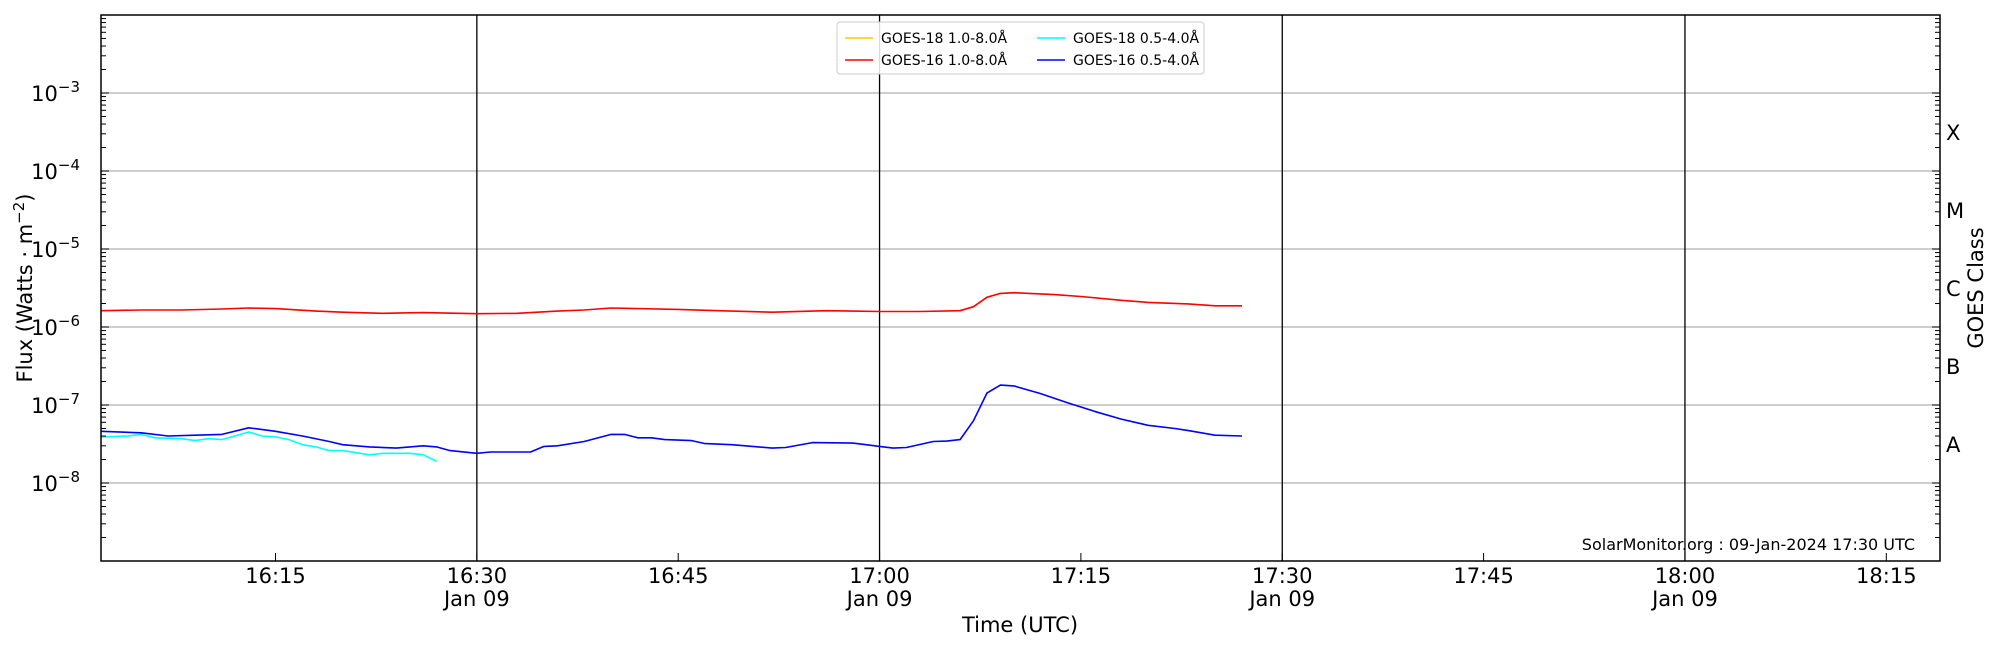 This screenshot has height=650, width=2000. Describe the element at coordinates (678, 576) in the screenshot. I see `x-tick-label: 16:45` at that location.